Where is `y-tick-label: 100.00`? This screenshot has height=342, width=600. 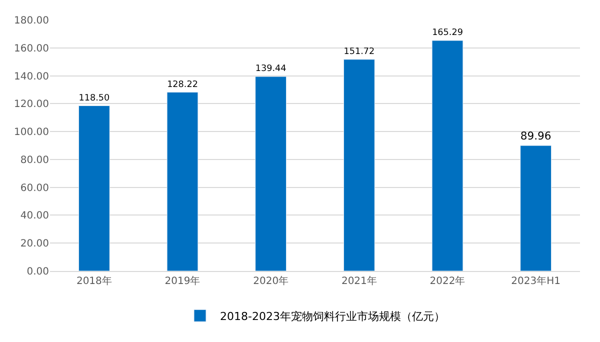
y-tick-label: 100.00 is located at coordinates (31, 132).